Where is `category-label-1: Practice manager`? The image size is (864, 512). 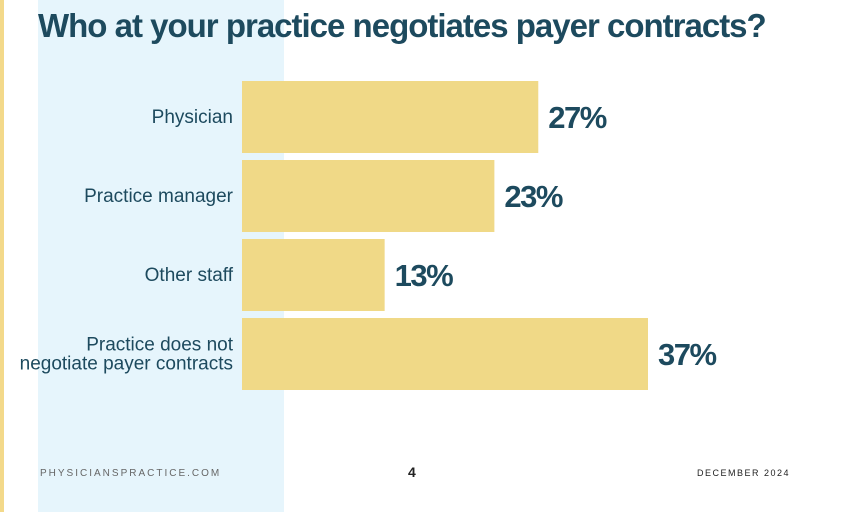 category-label-1: Practice manager is located at coordinates (159, 196).